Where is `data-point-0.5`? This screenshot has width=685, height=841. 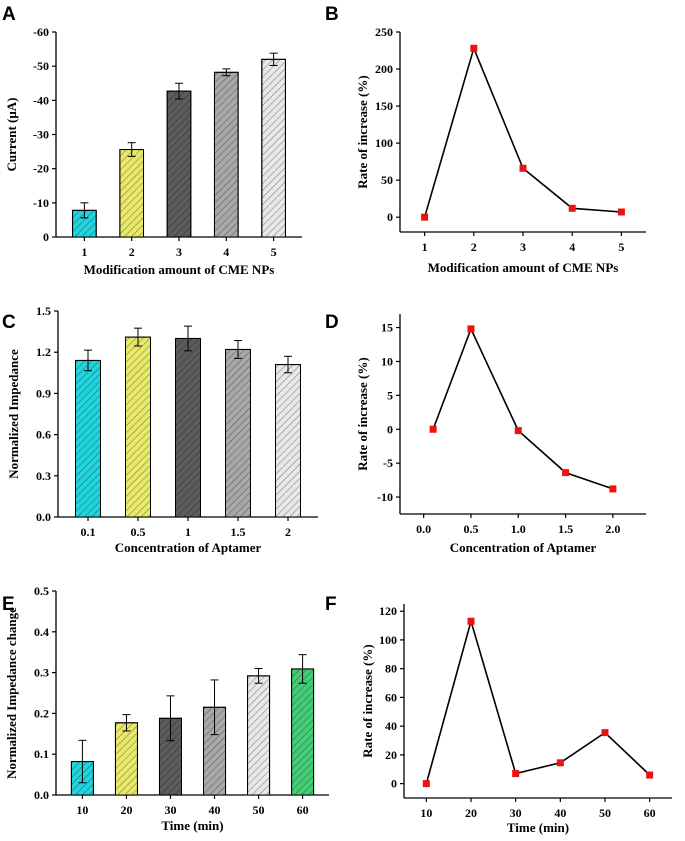
data-point-0.5 is located at coordinates (471, 329).